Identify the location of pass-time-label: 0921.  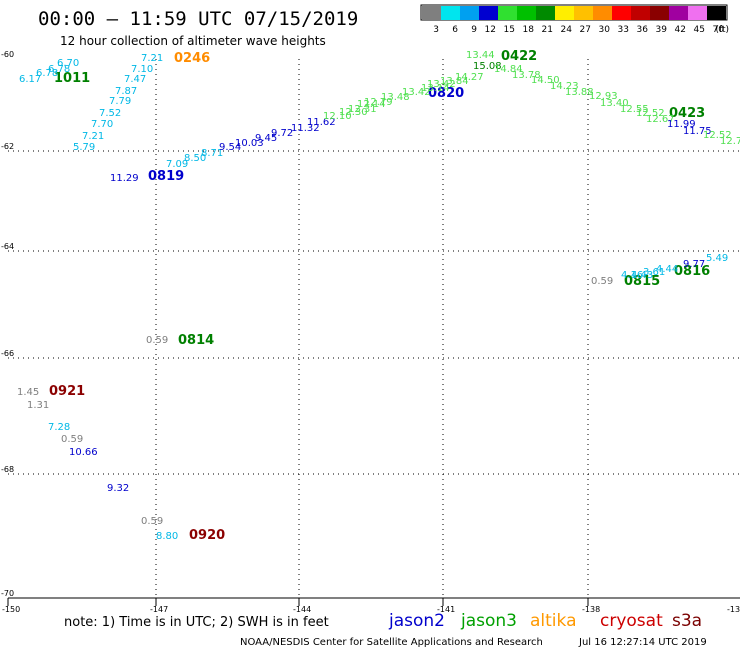
(67, 391).